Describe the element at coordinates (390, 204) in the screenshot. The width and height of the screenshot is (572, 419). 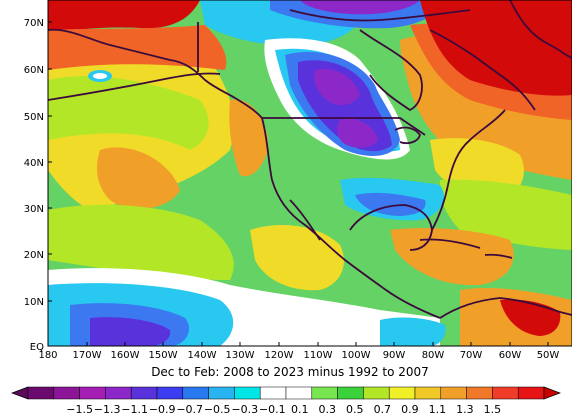
I see `anomaly-neg-gulf-coast` at that location.